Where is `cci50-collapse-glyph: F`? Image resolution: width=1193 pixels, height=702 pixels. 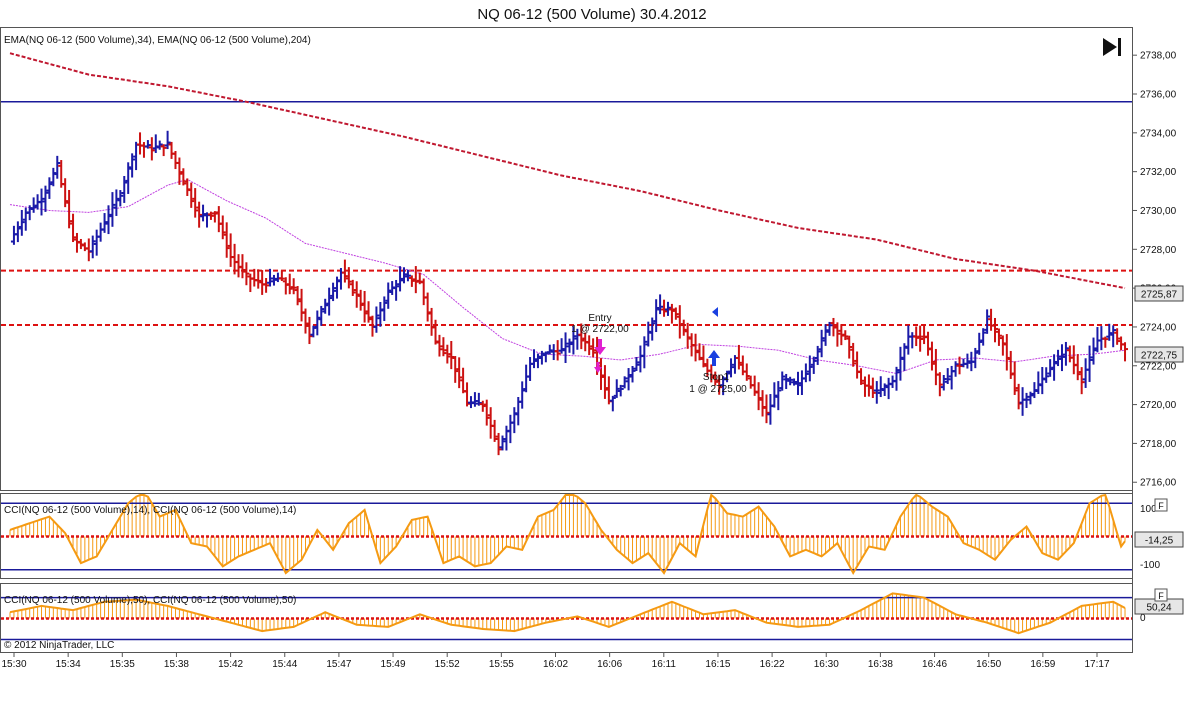 cci50-collapse-glyph: F is located at coordinates (1161, 596).